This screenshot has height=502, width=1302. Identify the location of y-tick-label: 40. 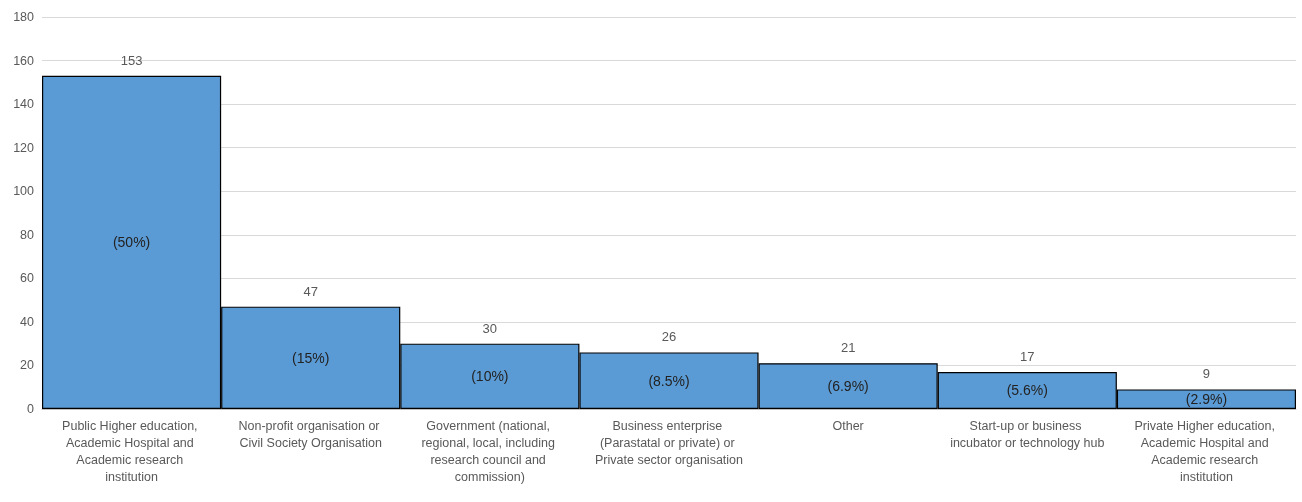
(27, 321).